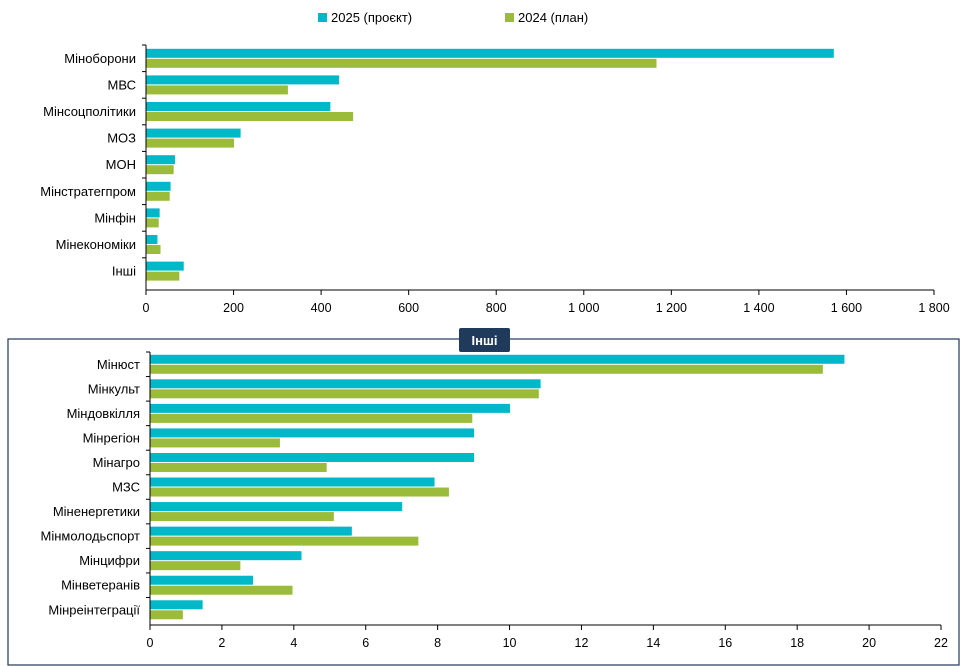 The image size is (960, 666). I want to click on legend-label-2025: 2025 (проєкт), so click(371, 17).